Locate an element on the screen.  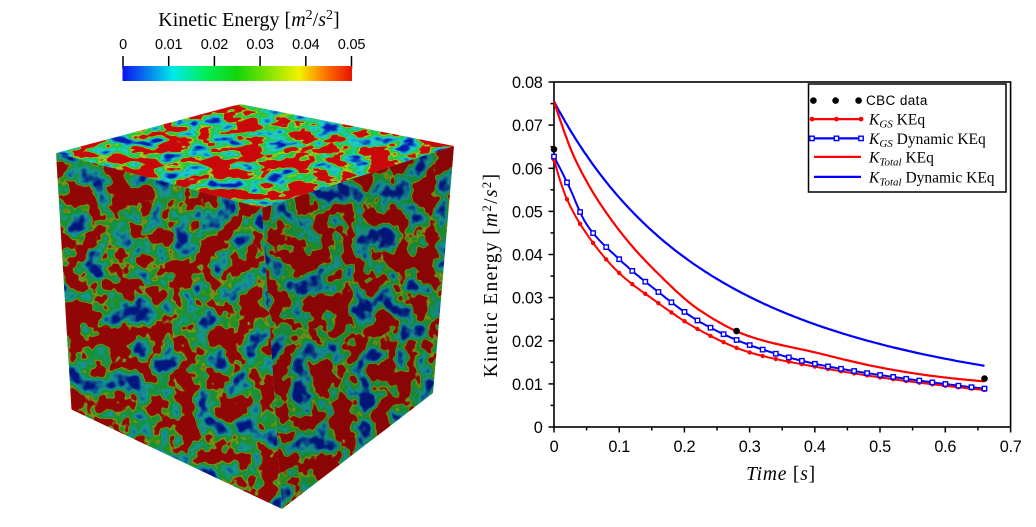
svg-text: 0.2 is located at coordinates (685, 447).